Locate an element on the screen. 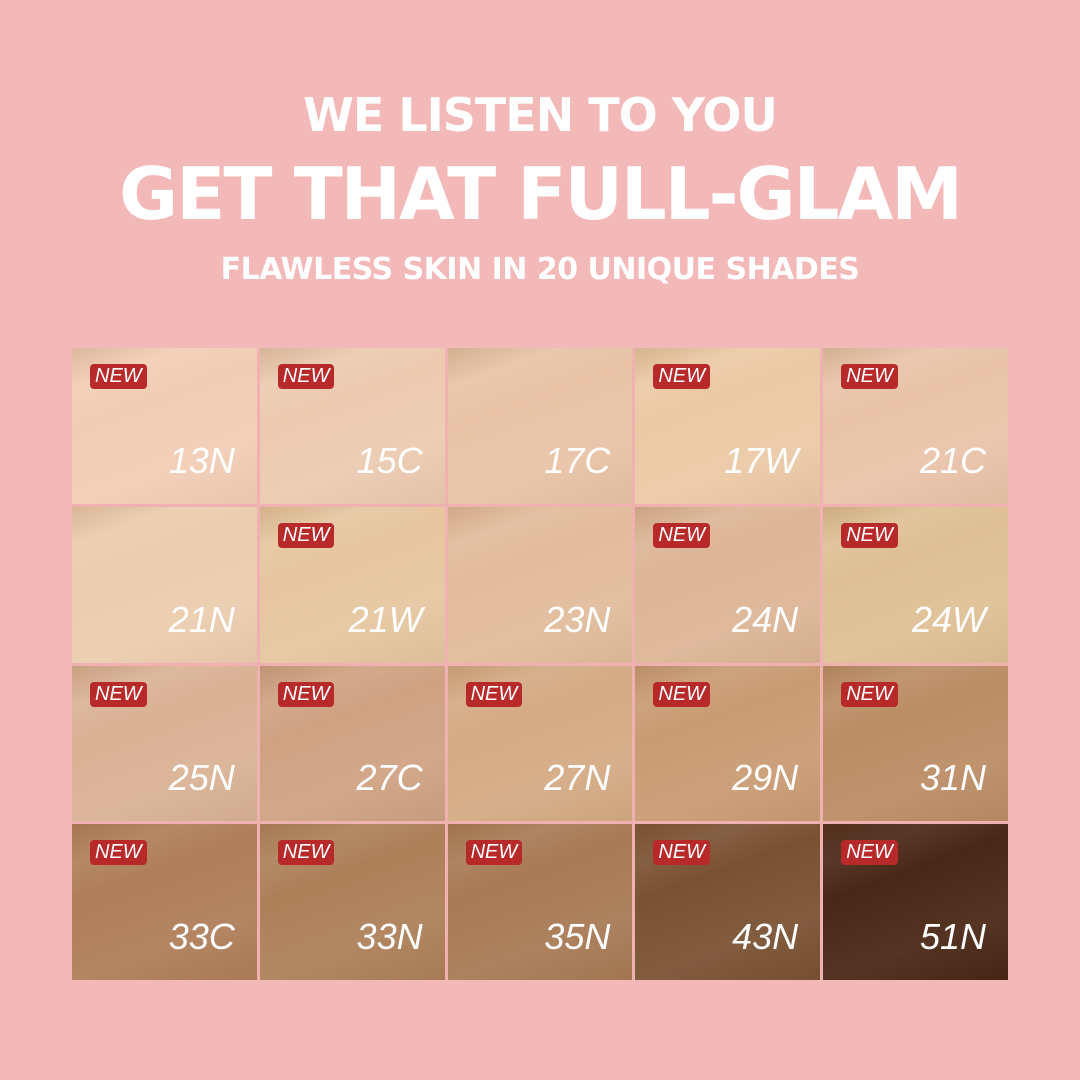 The image size is (1080, 1080). shade-swatch: NEW 43N is located at coordinates (728, 902).